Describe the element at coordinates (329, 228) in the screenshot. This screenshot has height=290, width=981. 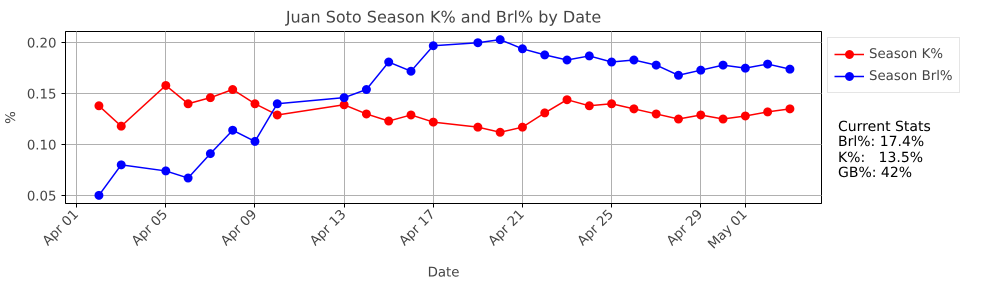
I see `x-tick-label: Apr 13` at that location.